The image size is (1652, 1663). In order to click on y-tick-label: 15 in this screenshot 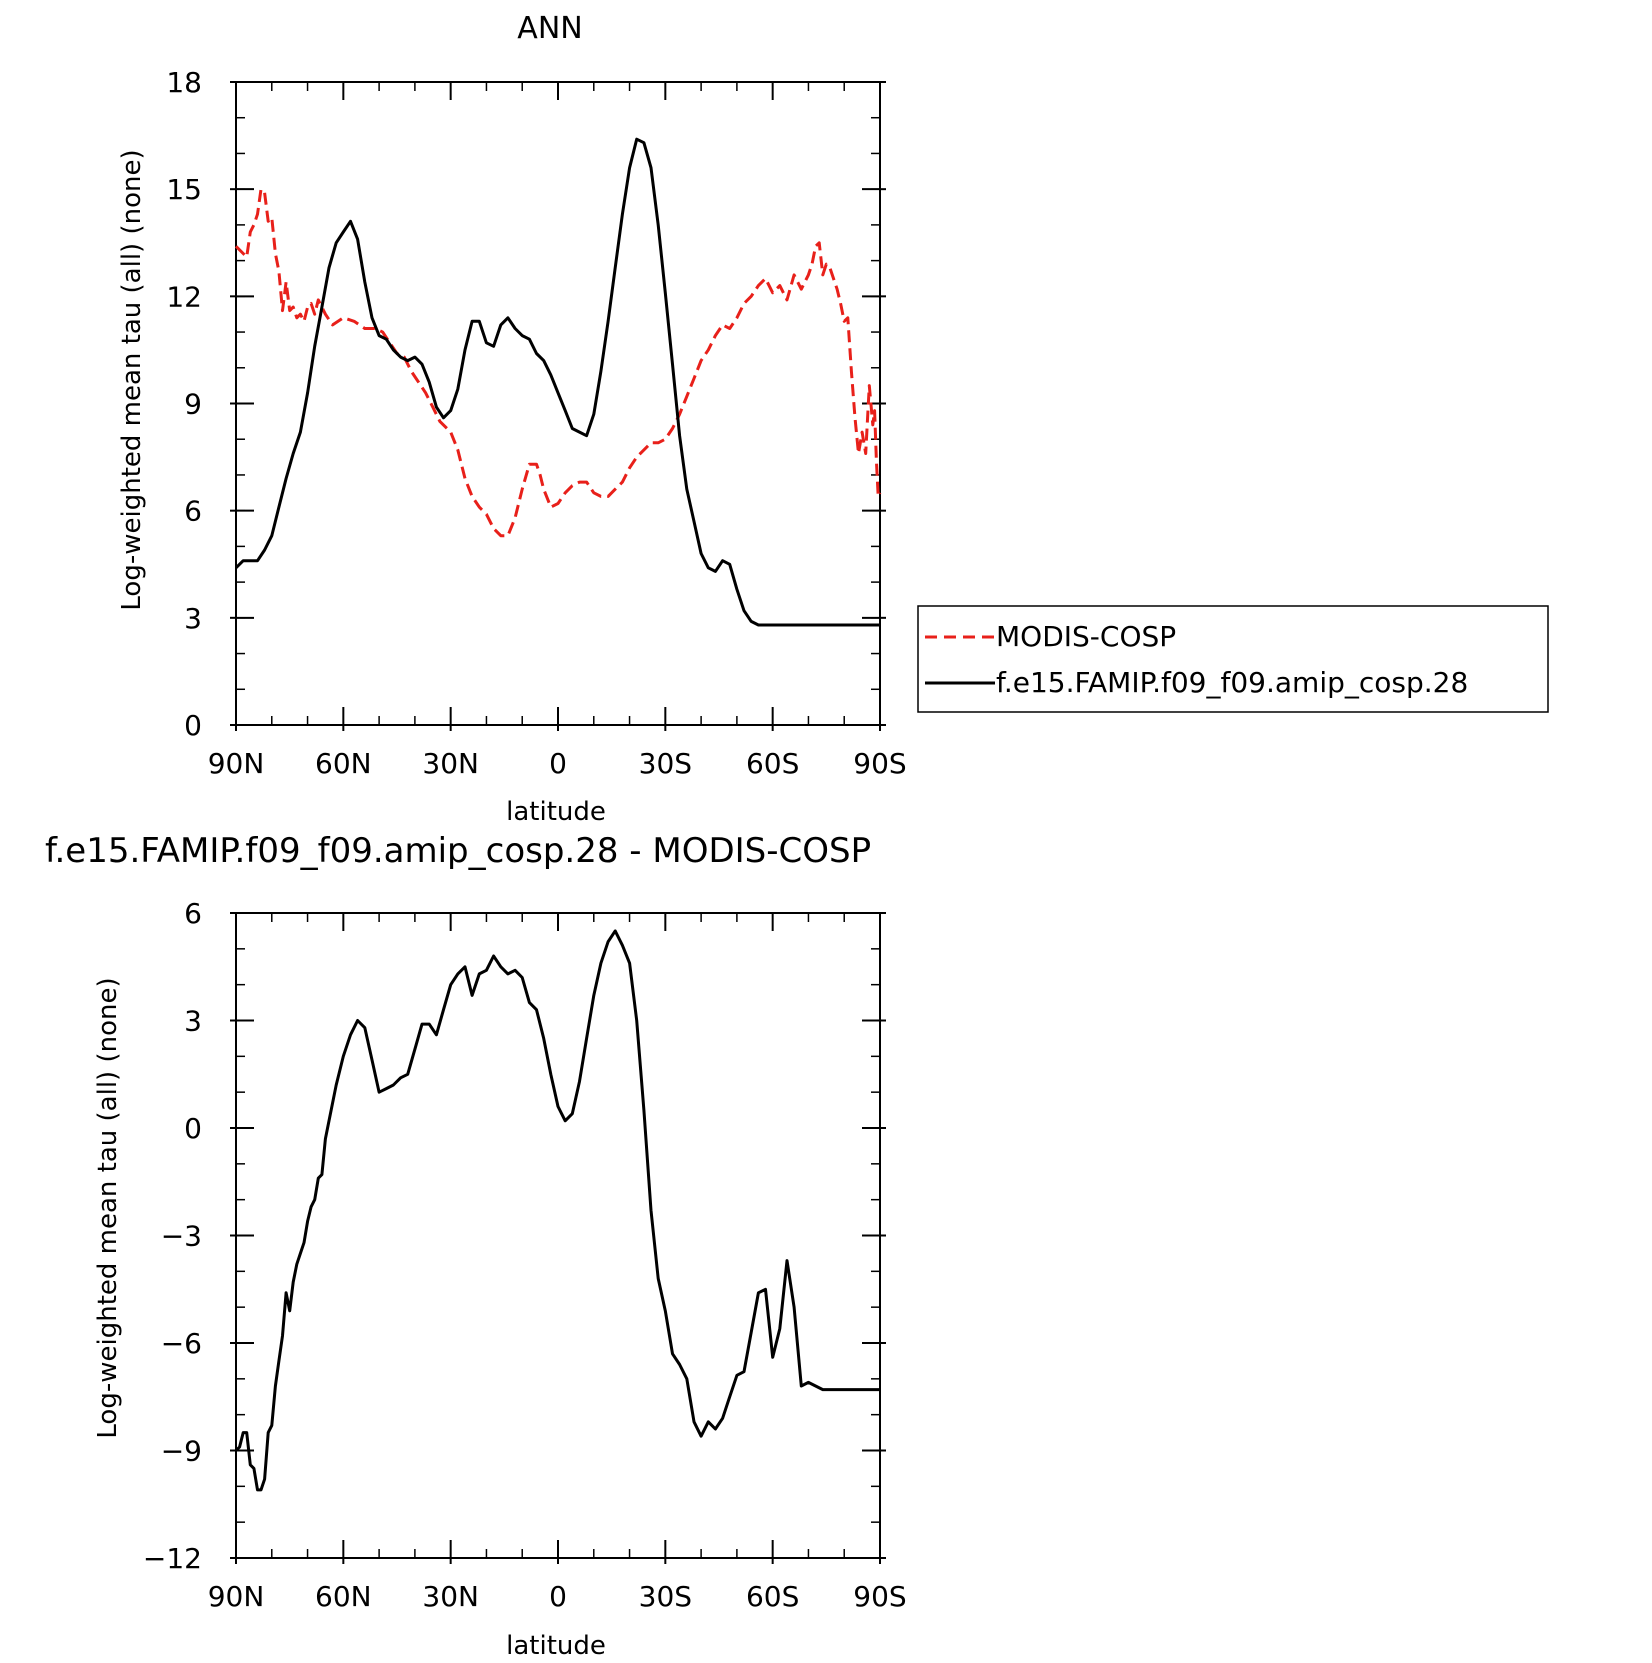, I will do `click(184, 189)`.